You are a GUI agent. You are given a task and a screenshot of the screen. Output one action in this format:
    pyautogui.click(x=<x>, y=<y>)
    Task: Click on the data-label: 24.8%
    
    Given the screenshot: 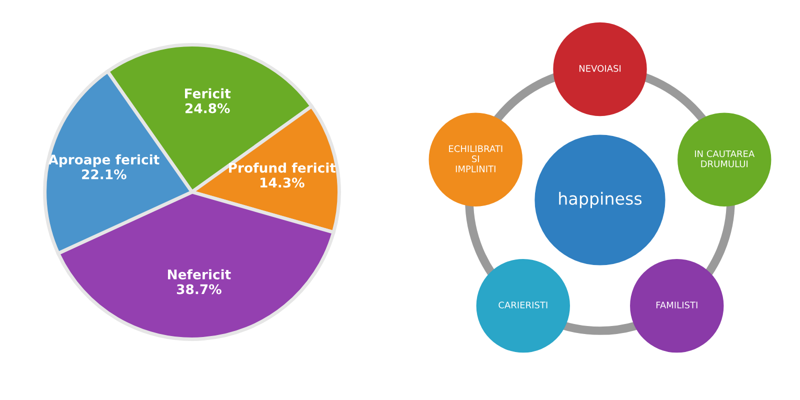 What is the action you would take?
    pyautogui.click(x=208, y=108)
    